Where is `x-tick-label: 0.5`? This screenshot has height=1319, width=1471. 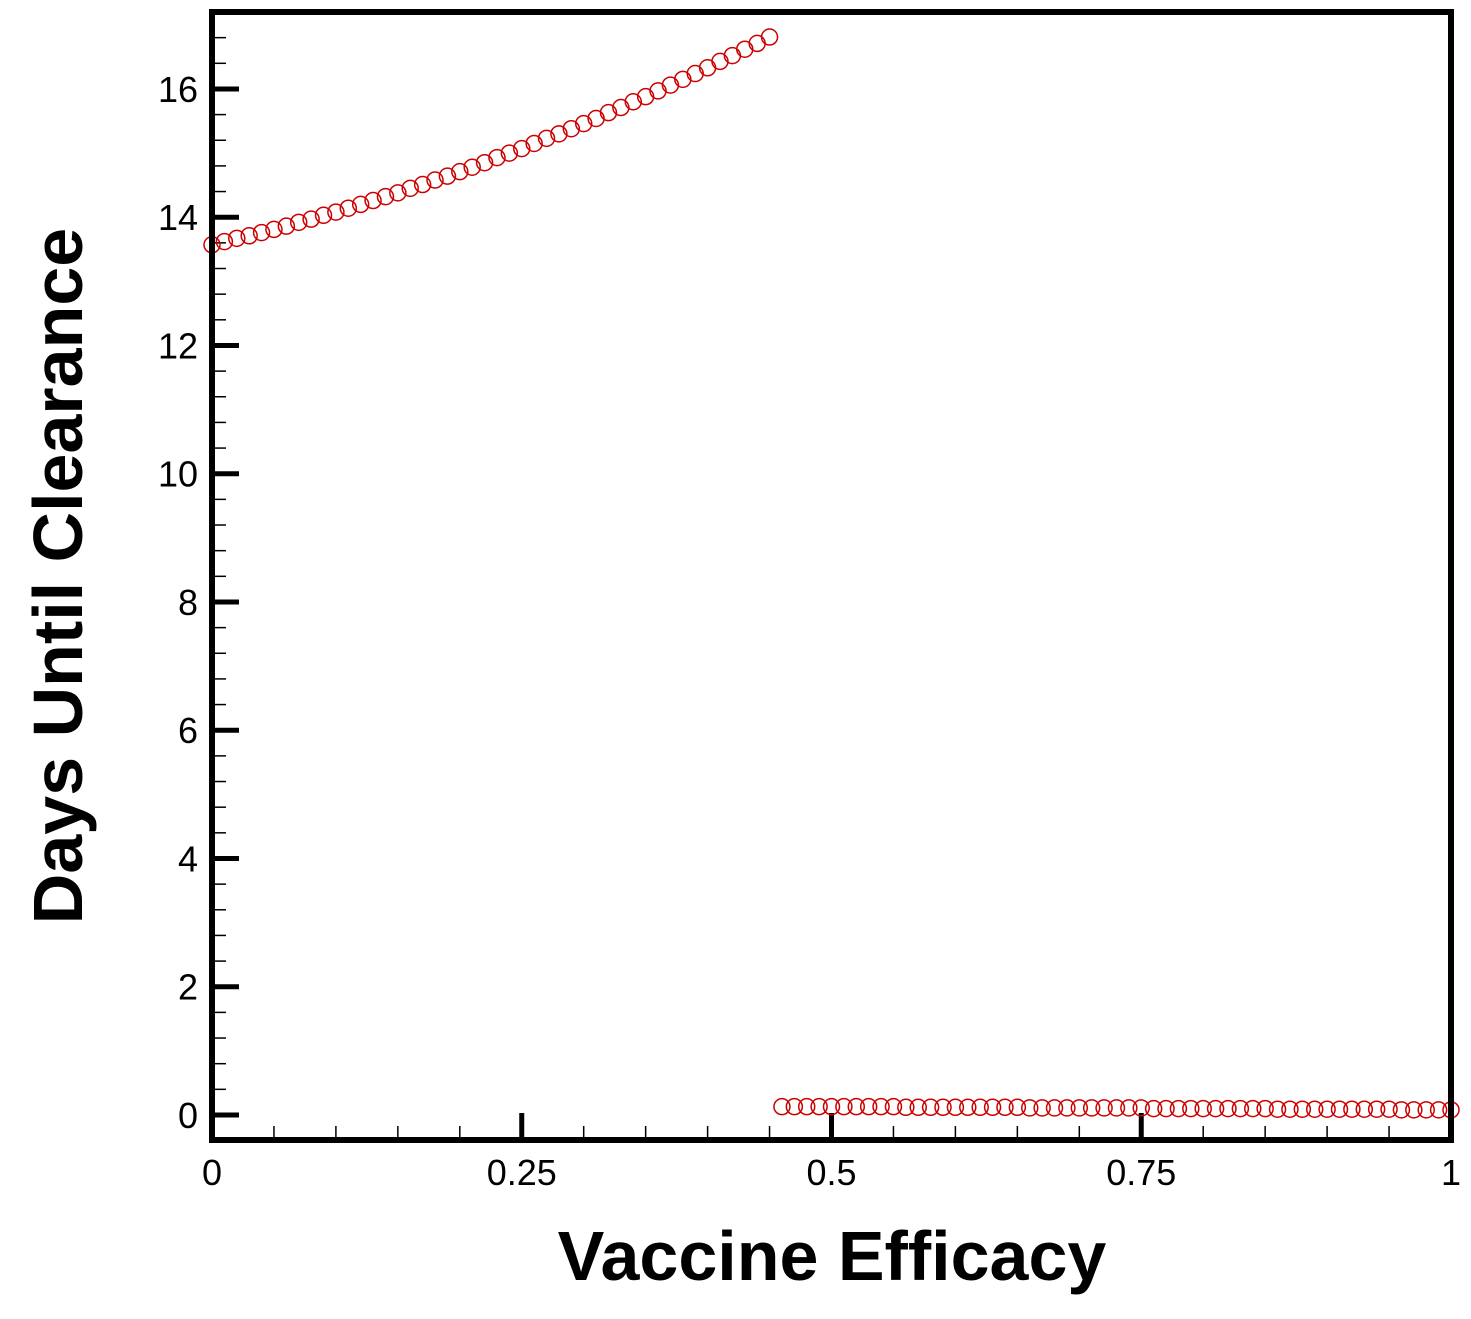
x-tick-label: 0.5 is located at coordinates (831, 1172).